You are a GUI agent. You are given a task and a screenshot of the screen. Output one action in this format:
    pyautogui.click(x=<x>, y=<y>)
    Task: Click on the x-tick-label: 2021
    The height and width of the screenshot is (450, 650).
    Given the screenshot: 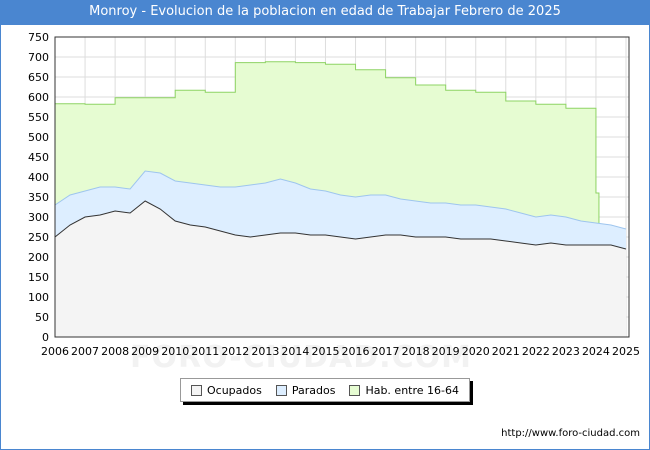 What is the action you would take?
    pyautogui.click(x=506, y=351)
    